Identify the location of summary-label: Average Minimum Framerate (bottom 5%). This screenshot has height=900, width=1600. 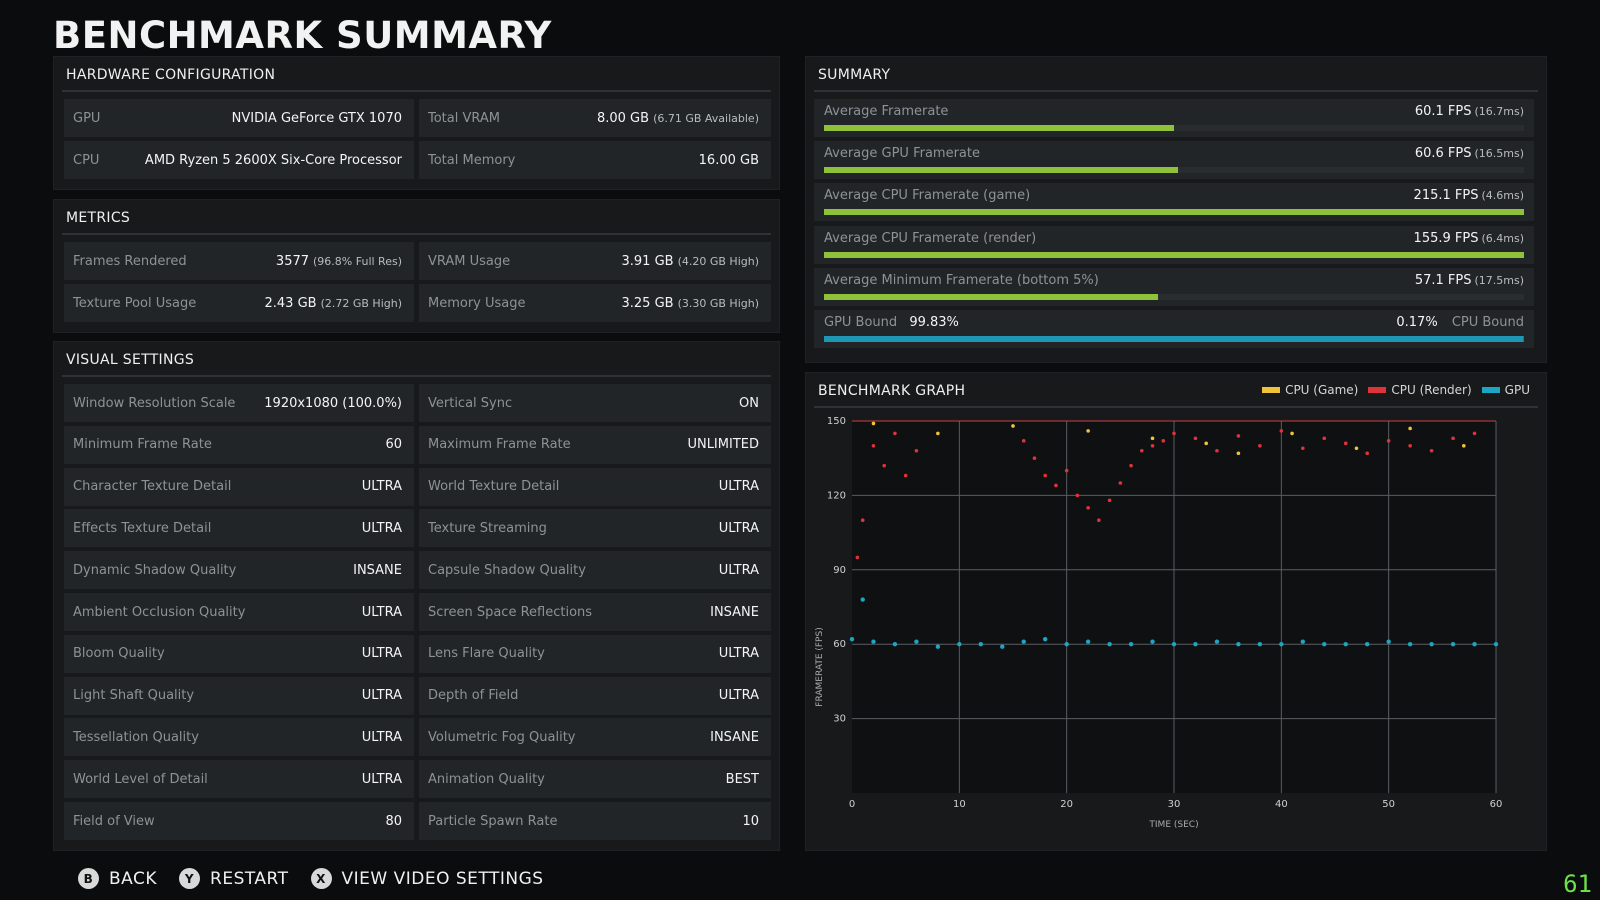
(961, 280).